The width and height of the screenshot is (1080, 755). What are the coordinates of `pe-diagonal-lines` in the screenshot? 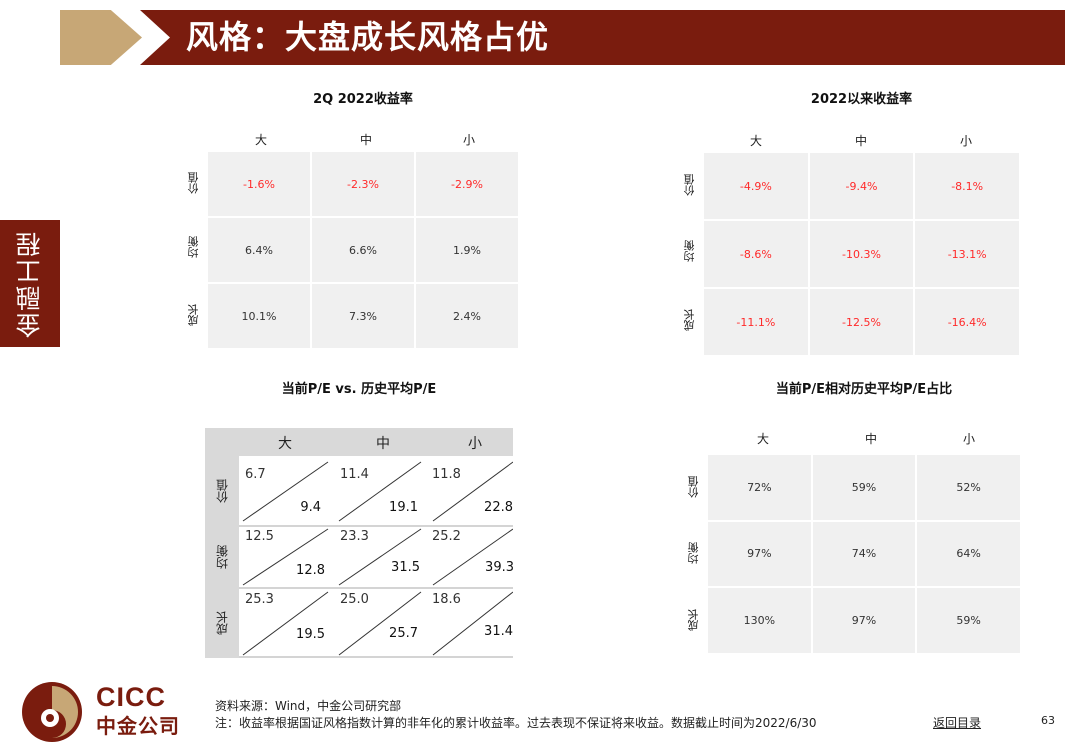 It's located at (376, 559).